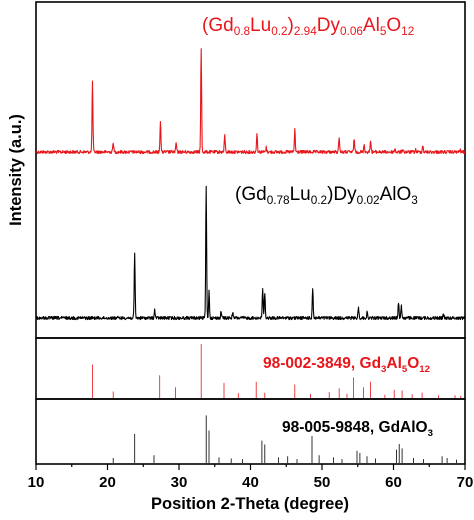 The width and height of the screenshot is (474, 520). What do you see at coordinates (351, 31) in the screenshot?
I see `label-subscript: 0.06` at bounding box center [351, 31].